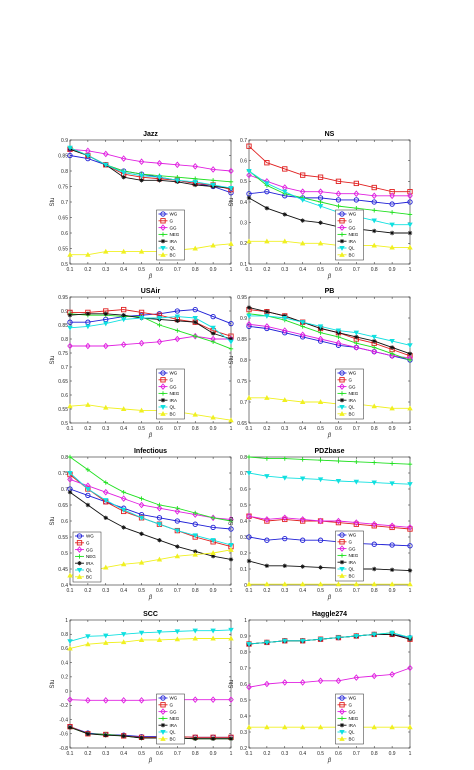 Image resolution: width=474 pixels, height=770 pixels. I want to click on y-tick-label: 0.75, so click(63, 187).